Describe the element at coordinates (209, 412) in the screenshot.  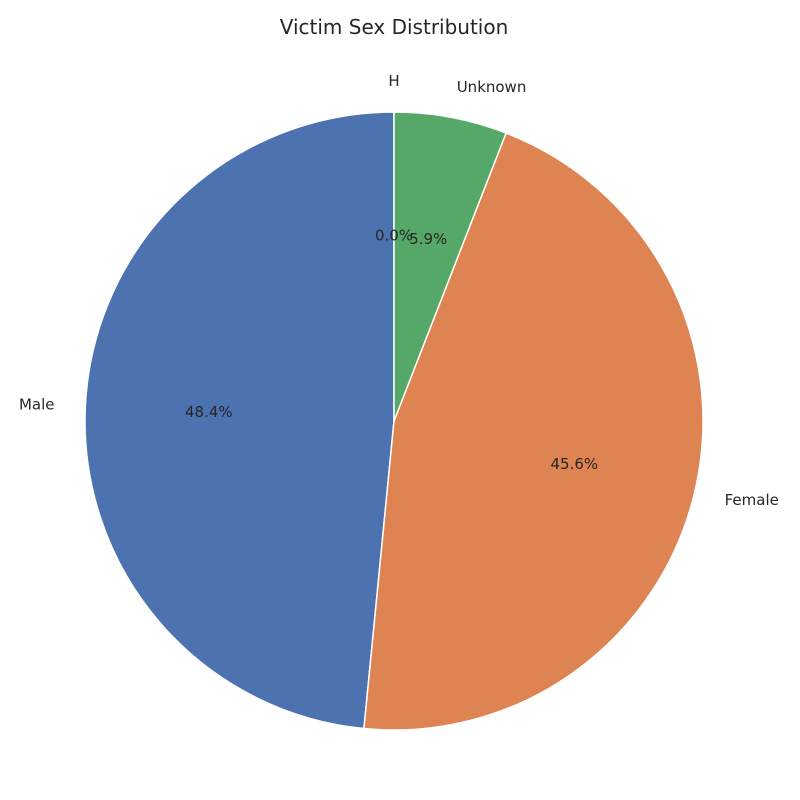
I see `pct-label-male: 48.4%` at that location.